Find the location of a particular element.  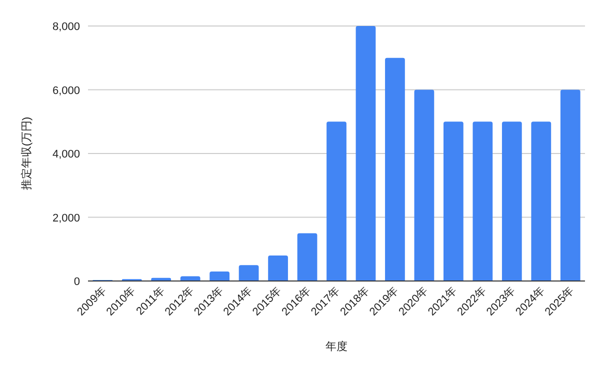

y-tick-label: 2,000 is located at coordinates (66, 218).